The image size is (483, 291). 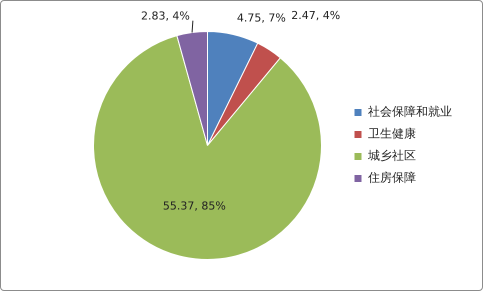 What do you see at coordinates (194, 206) in the screenshot?
I see `data-label: 55.37, 85%` at bounding box center [194, 206].